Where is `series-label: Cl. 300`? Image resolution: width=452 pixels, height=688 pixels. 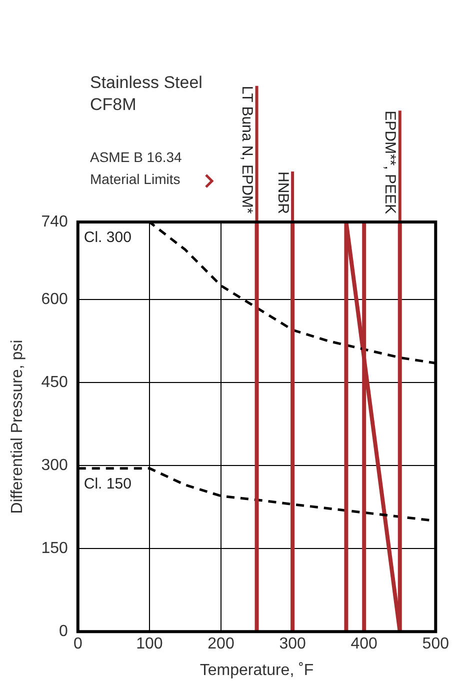
series-label: Cl. 300 is located at coordinates (108, 237).